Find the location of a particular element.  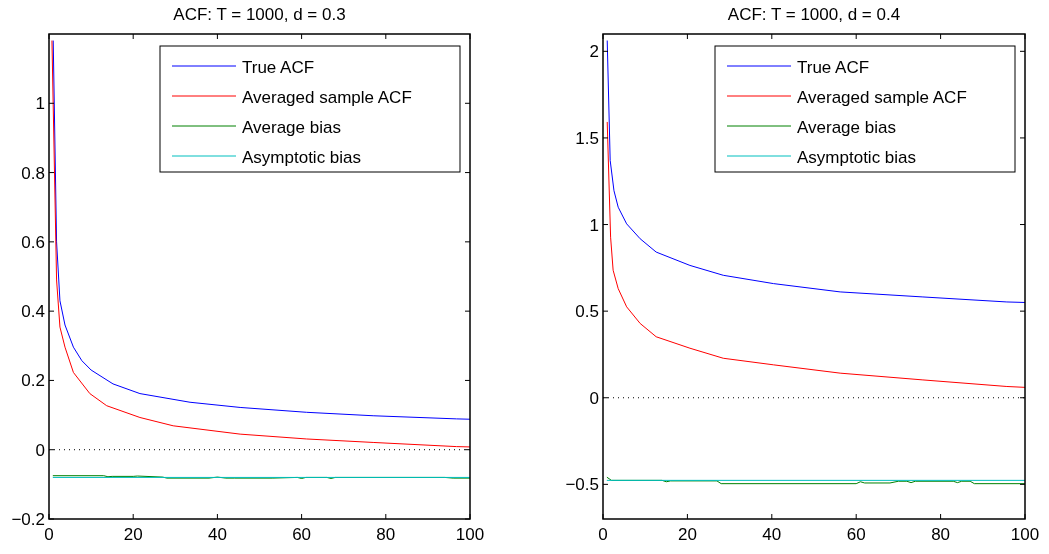

y-tick-label: 0.2 is located at coordinates (33, 381).